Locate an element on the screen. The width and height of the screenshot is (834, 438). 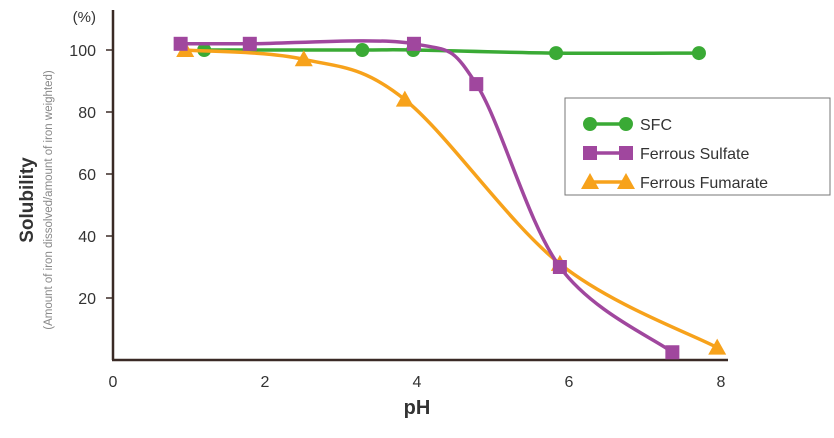
y-tick-label: 60 is located at coordinates (87, 175).